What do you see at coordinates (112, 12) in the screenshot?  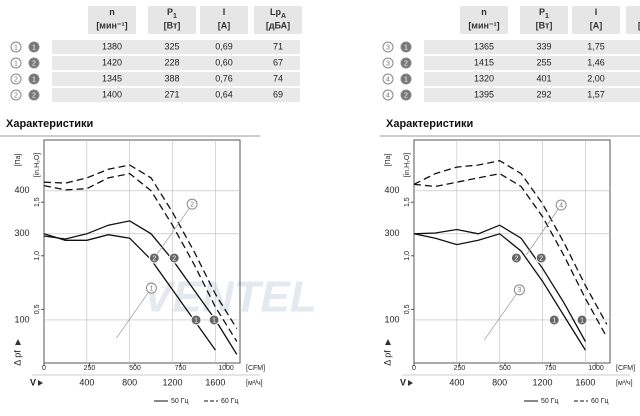 I see `header-name-text: n` at bounding box center [112, 12].